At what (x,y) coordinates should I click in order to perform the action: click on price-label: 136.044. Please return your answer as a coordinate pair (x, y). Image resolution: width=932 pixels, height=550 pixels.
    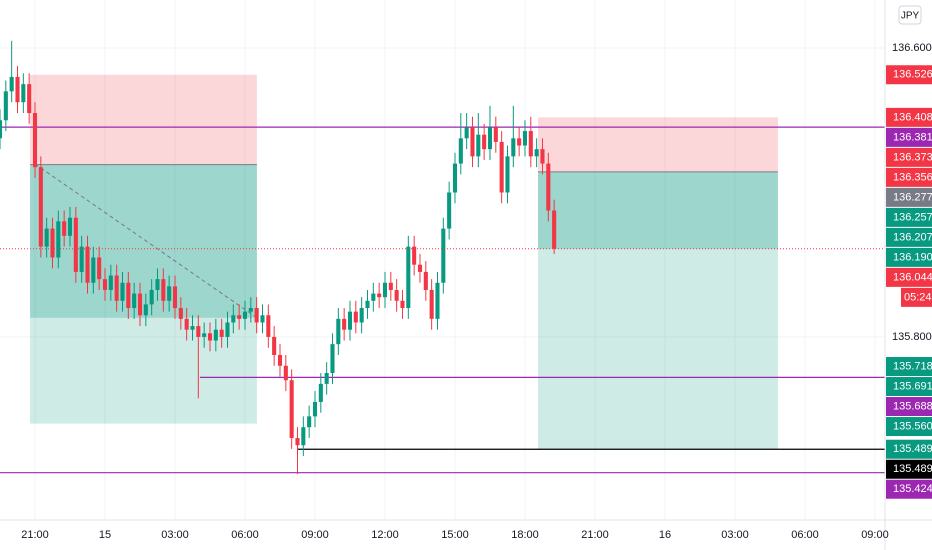
    Looking at the image, I should click on (912, 277).